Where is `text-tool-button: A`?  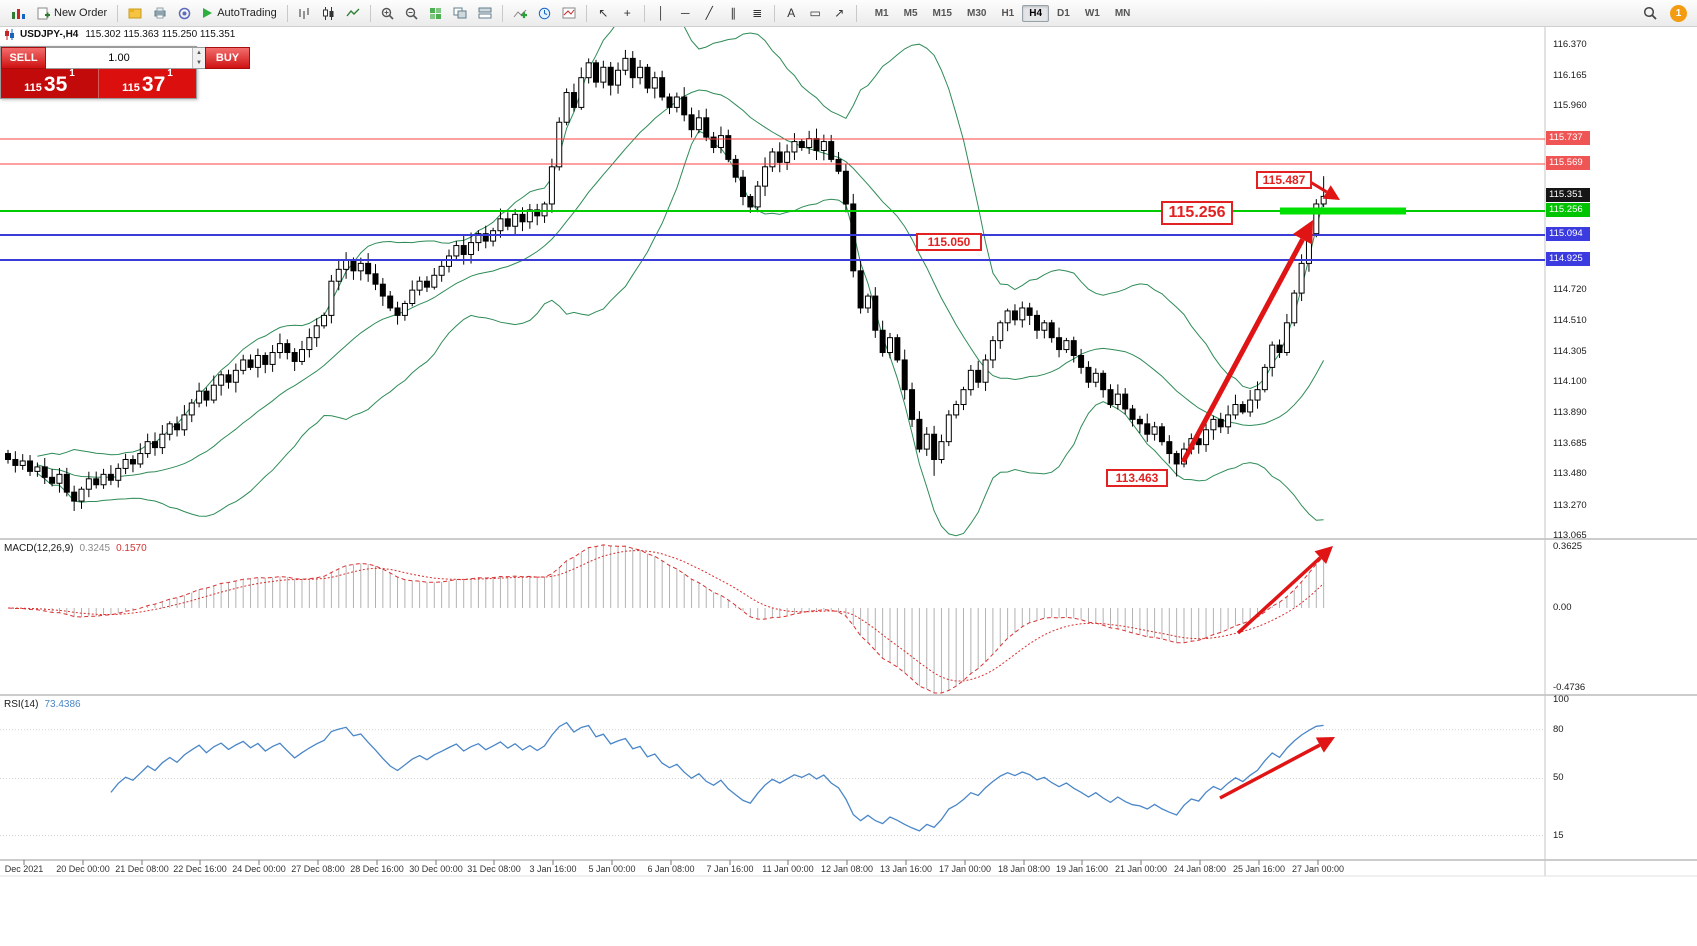
text-tool-button: A is located at coordinates (791, 13).